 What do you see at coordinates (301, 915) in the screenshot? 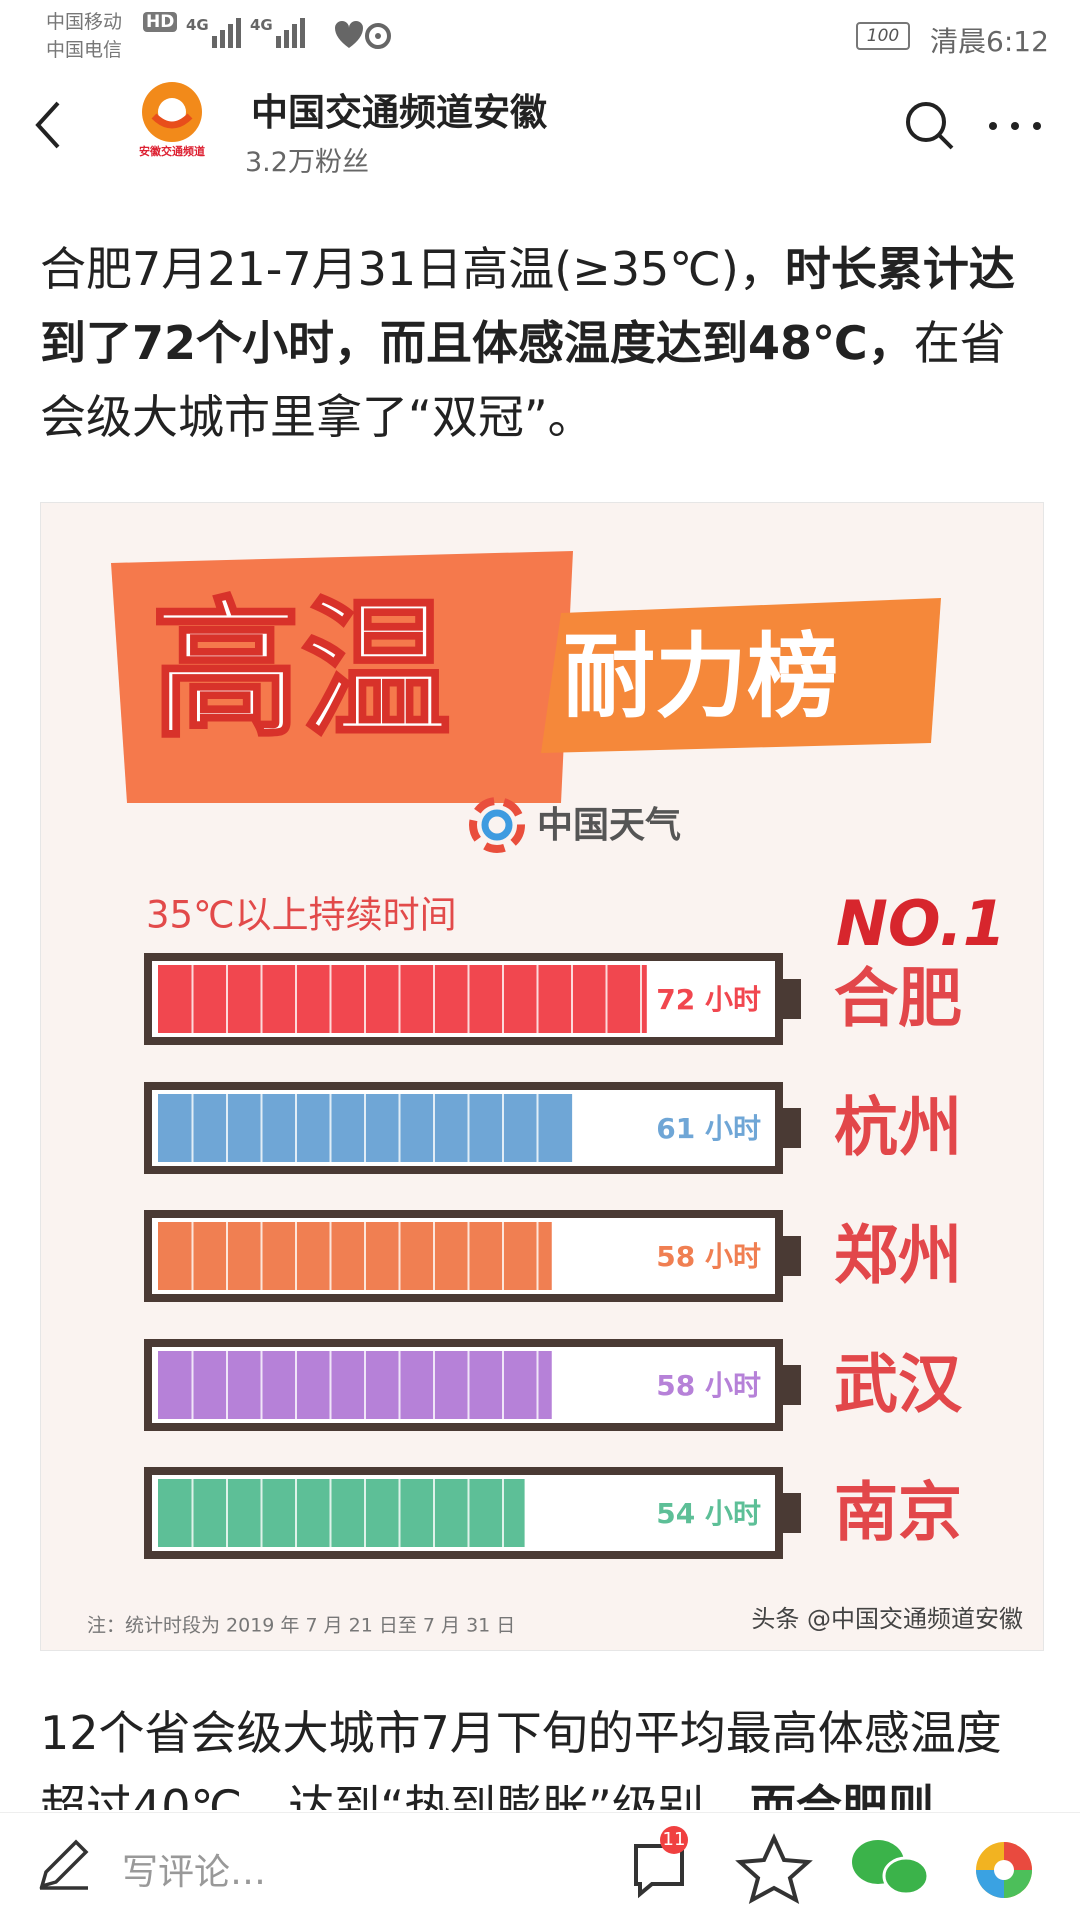
I see `chart-subtitle: 35℃以上持续时间` at bounding box center [301, 915].